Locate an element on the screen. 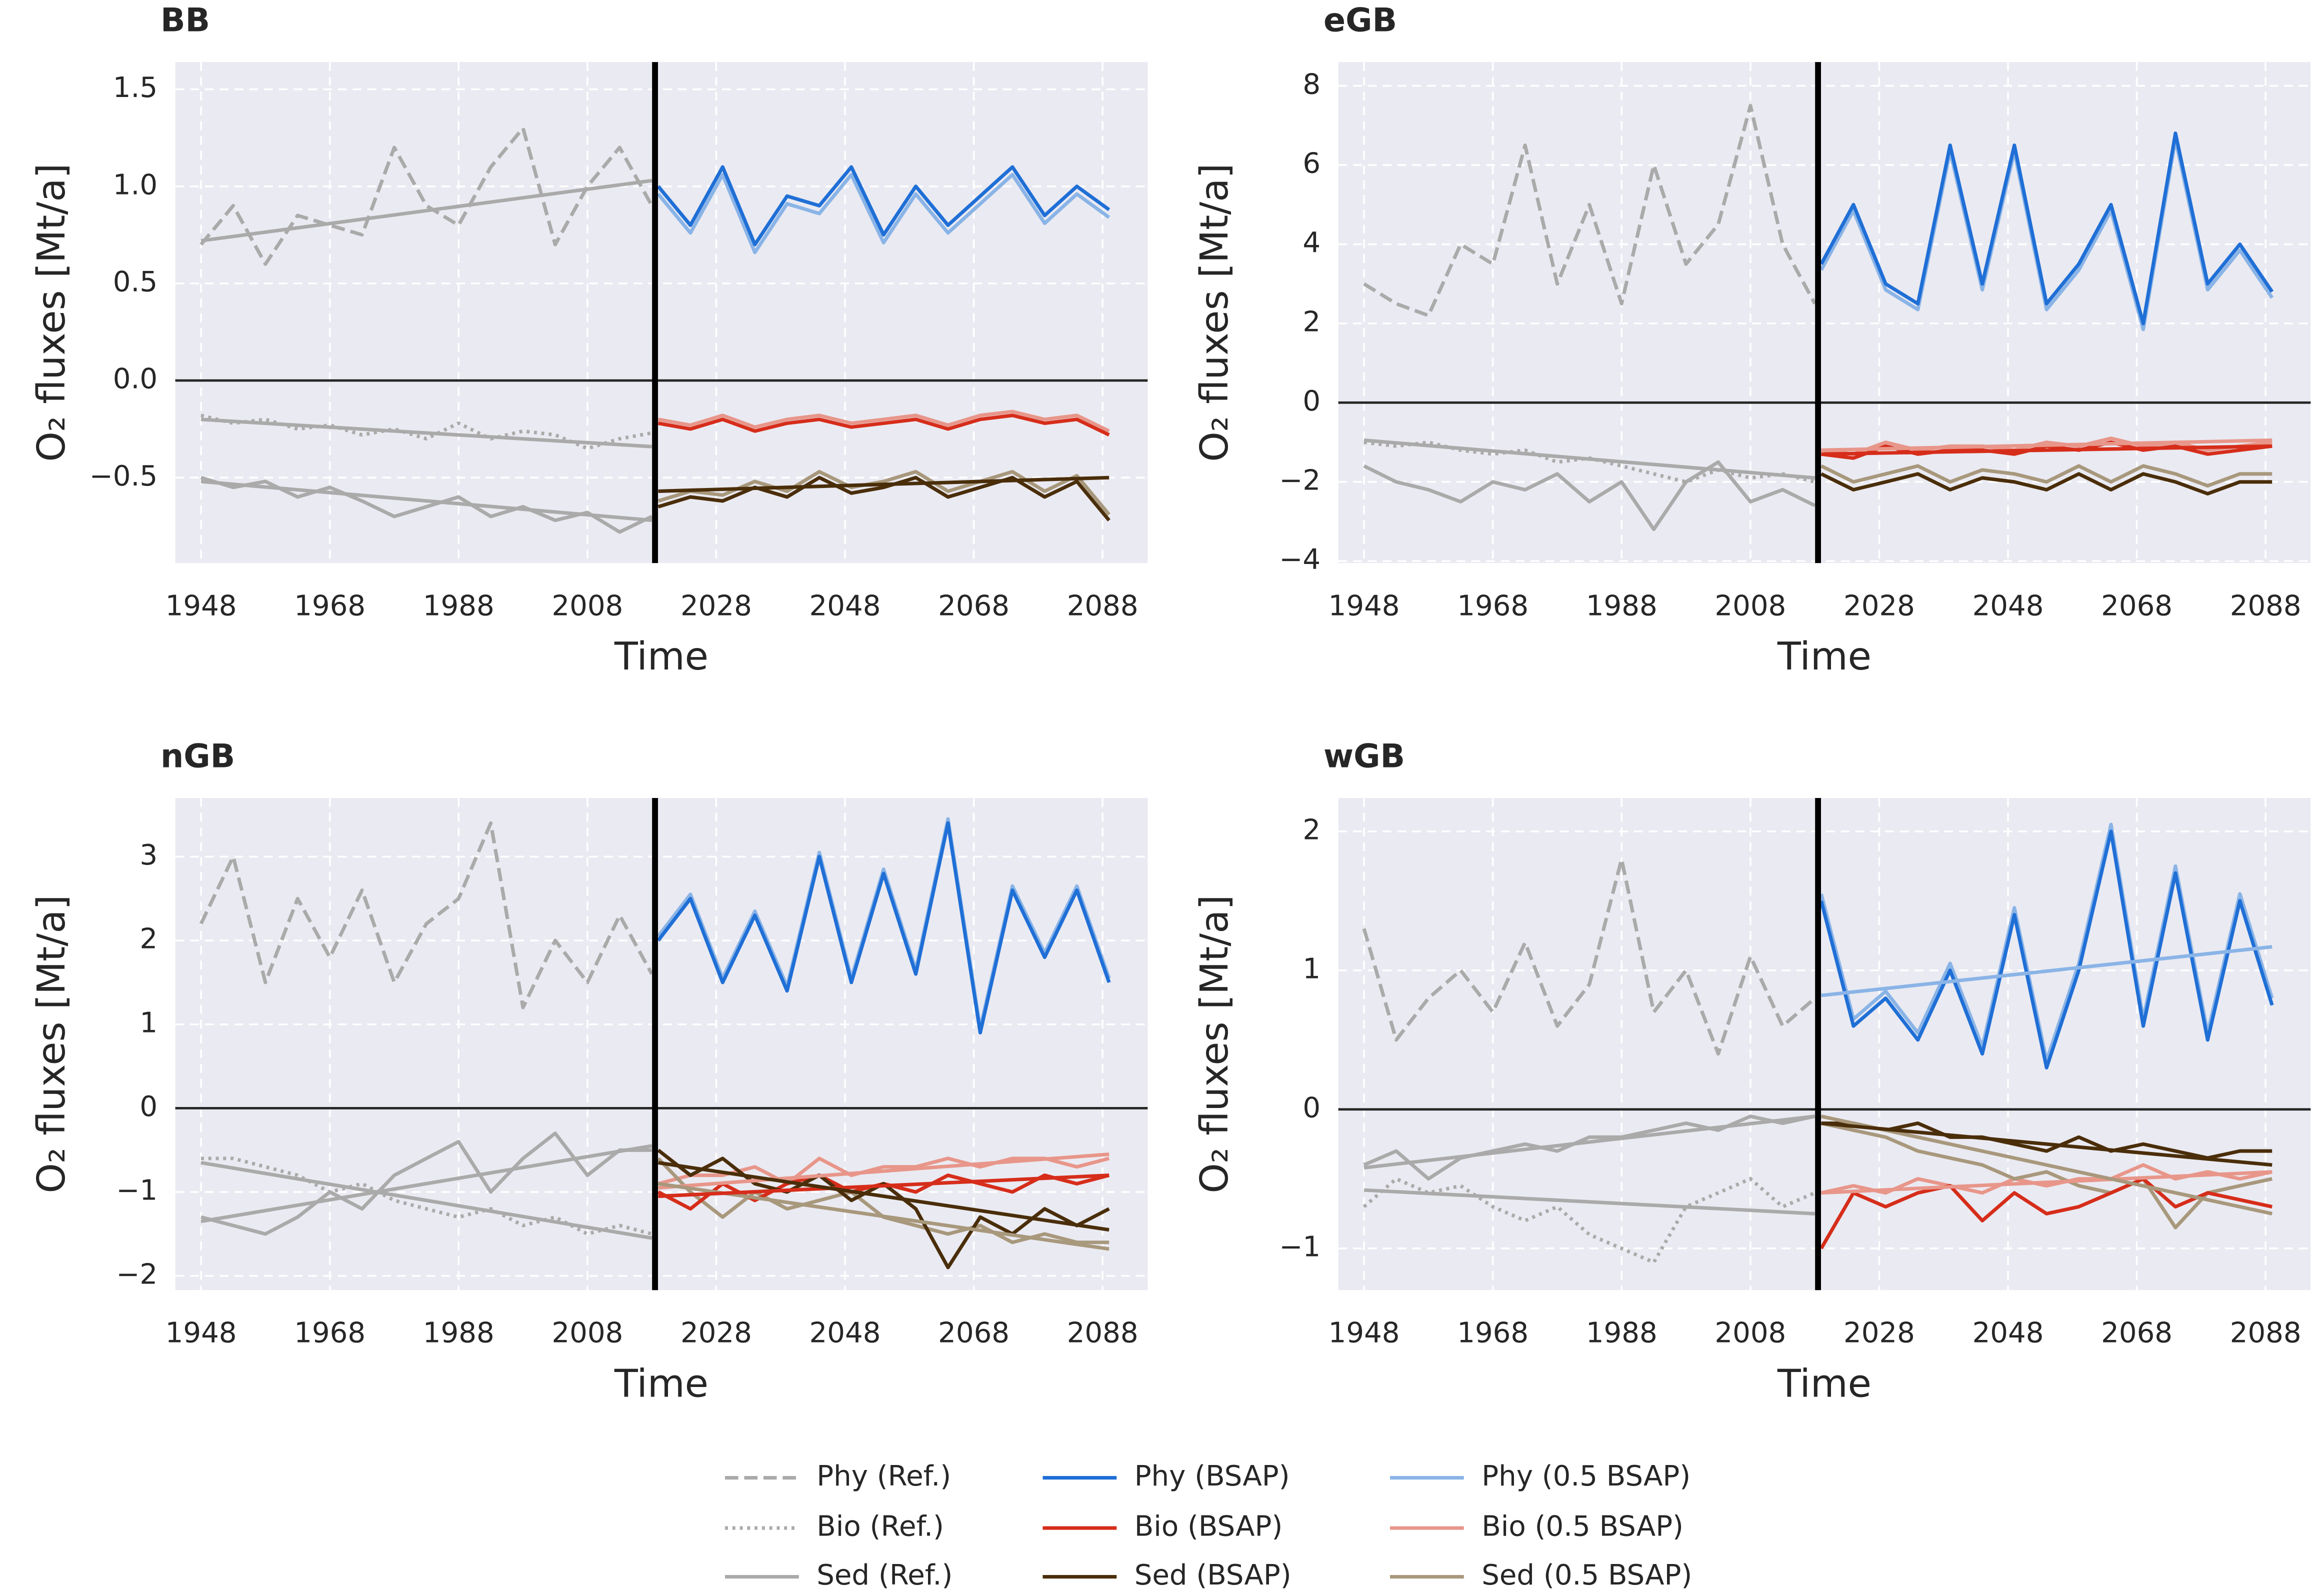 This screenshot has width=2316, height=1596. y-tick-label: 1.0 is located at coordinates (135, 184).